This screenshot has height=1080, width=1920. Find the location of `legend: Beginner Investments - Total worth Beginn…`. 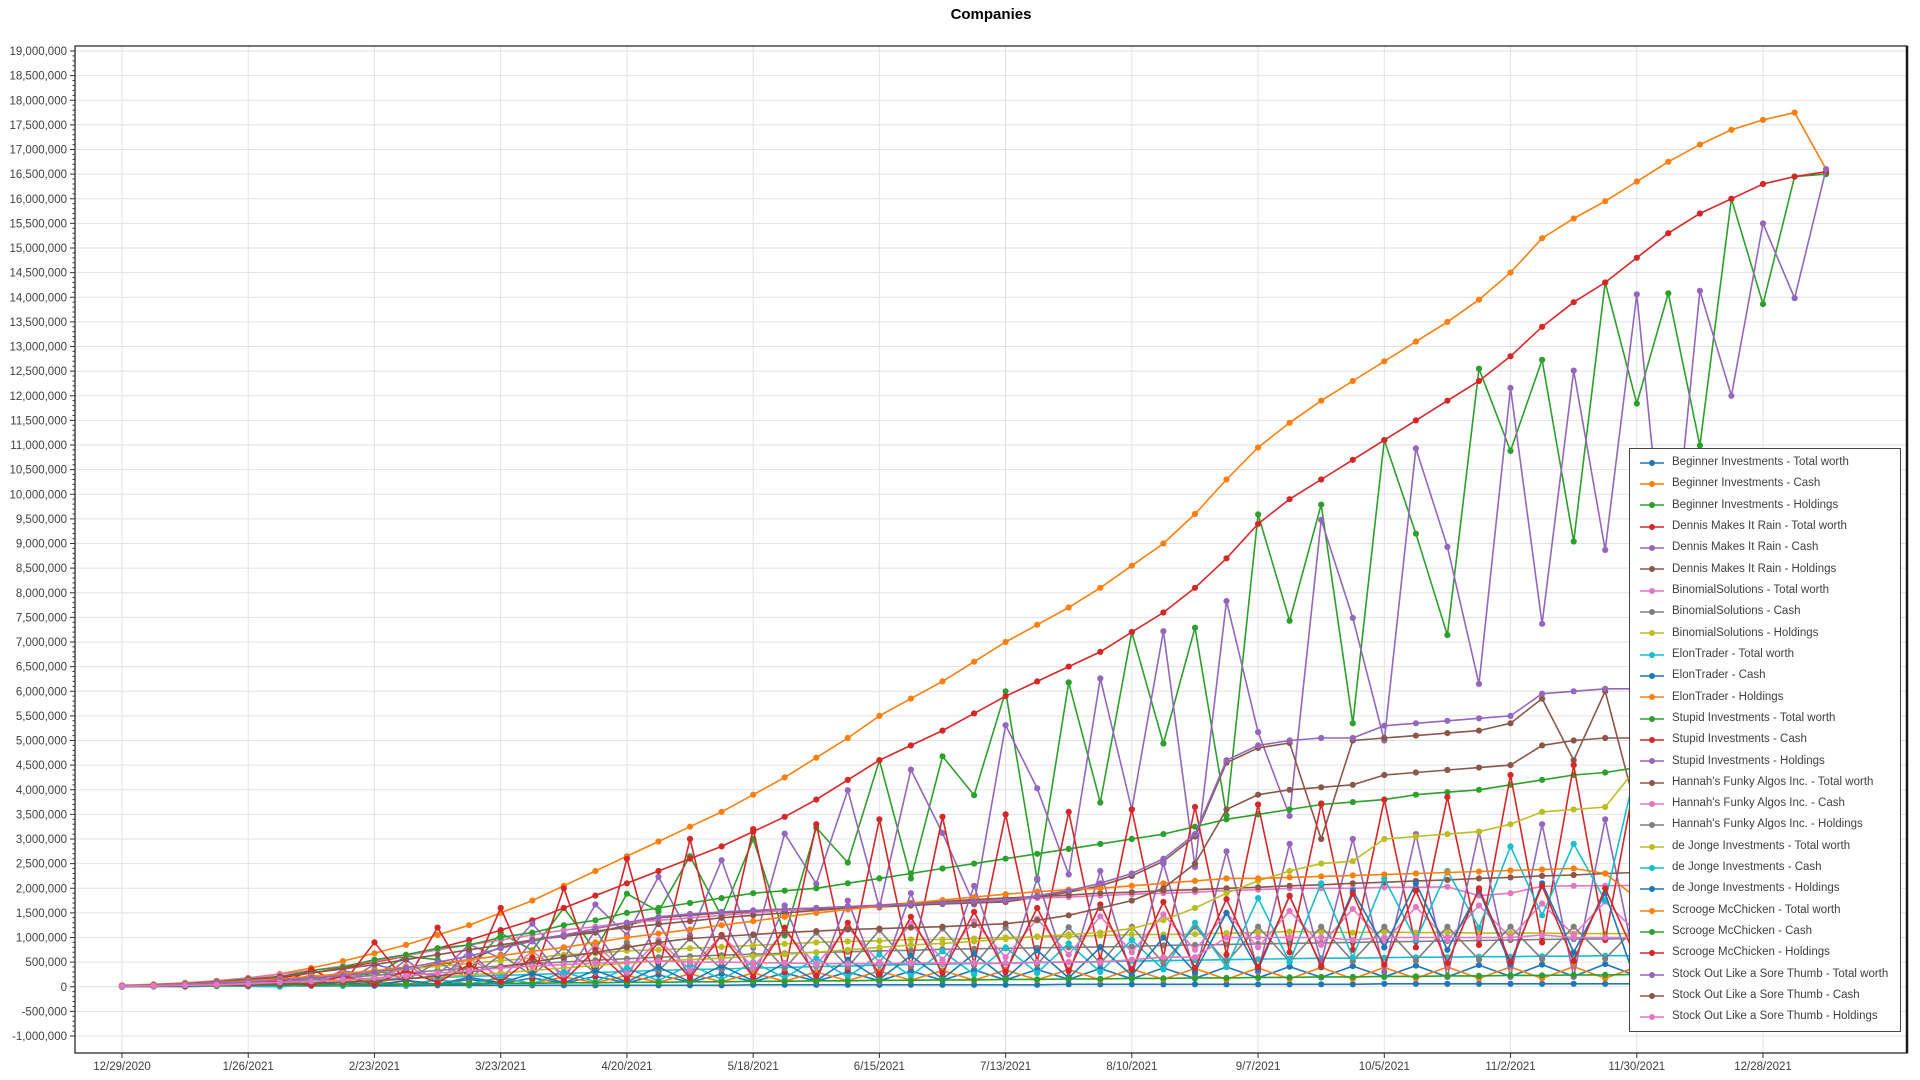

legend: Beginner Investments - Total worth Beginn… is located at coordinates (1765, 740).